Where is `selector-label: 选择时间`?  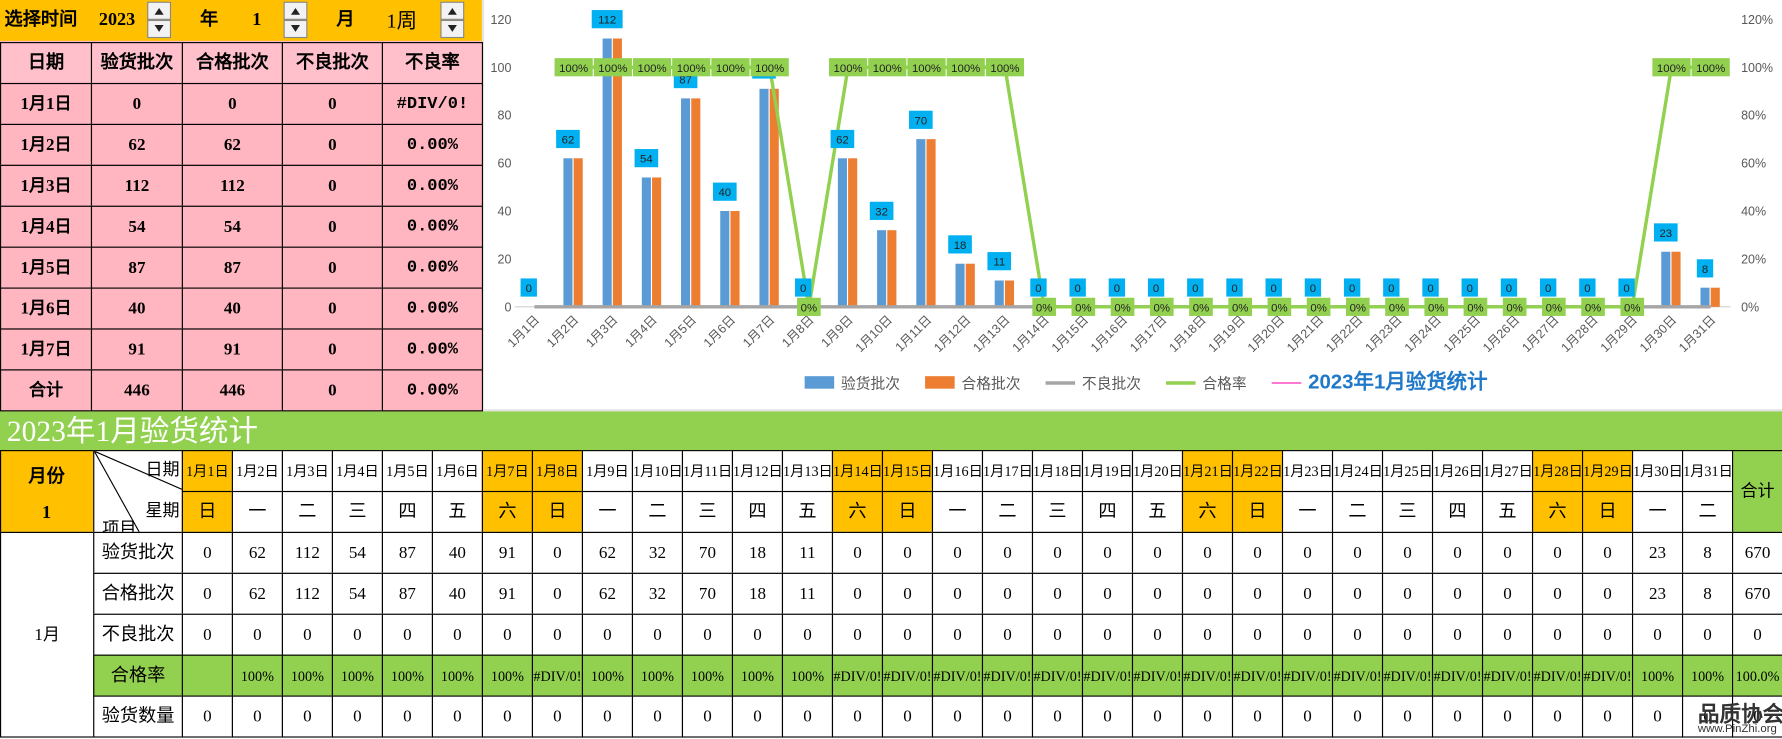 selector-label: 选择时间 is located at coordinates (41, 20).